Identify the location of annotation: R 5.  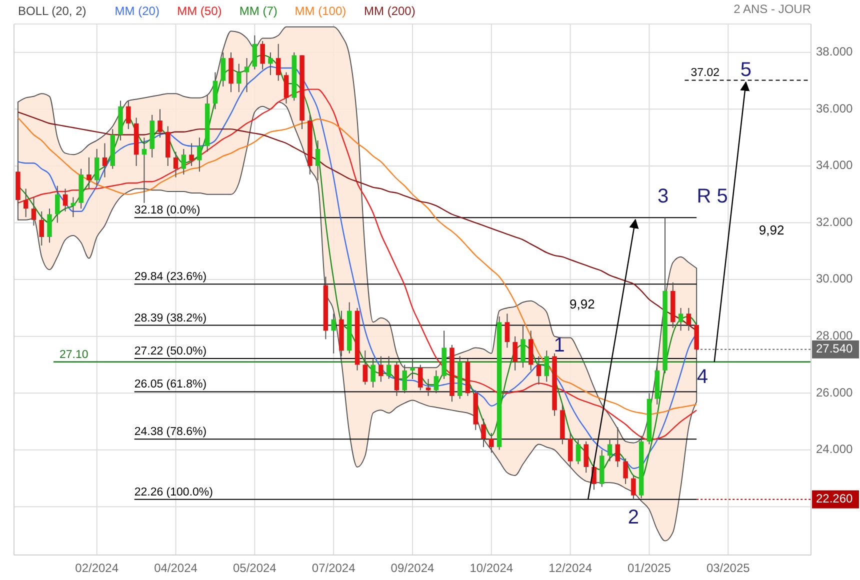
(712, 196).